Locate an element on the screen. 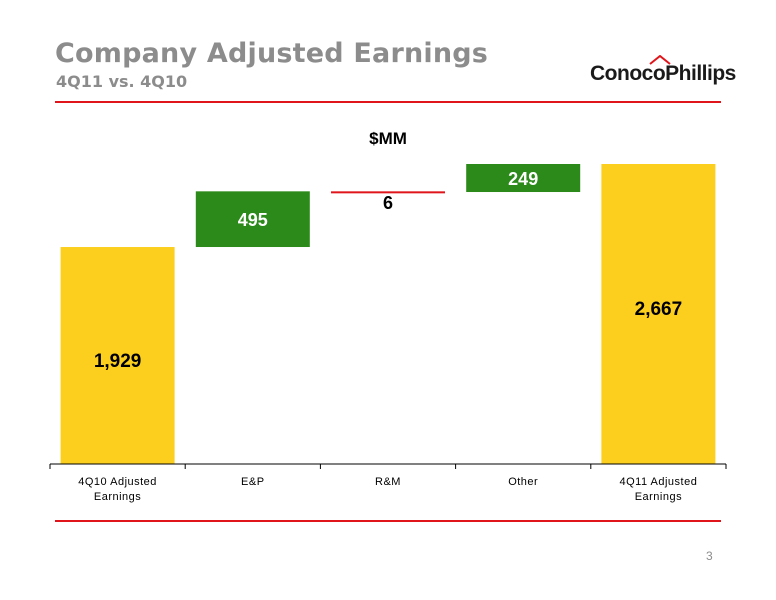  category-label: 4Q10 Adjusted is located at coordinates (117, 482).